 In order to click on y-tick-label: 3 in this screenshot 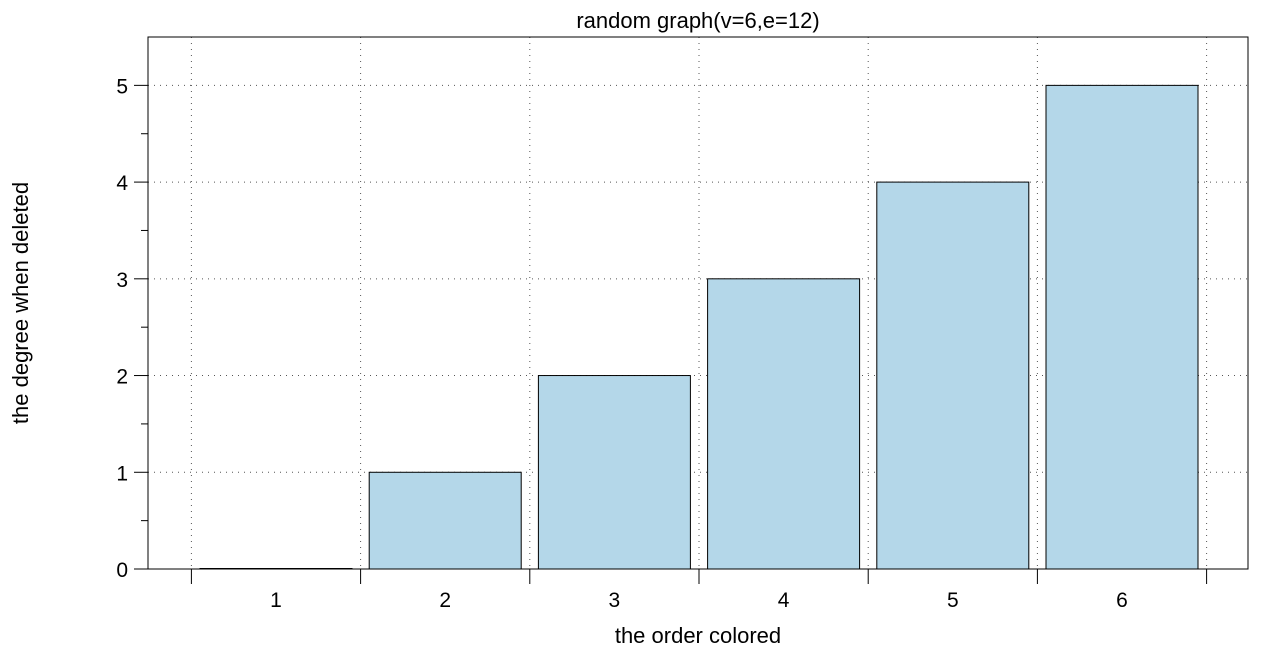, I will do `click(122, 280)`.